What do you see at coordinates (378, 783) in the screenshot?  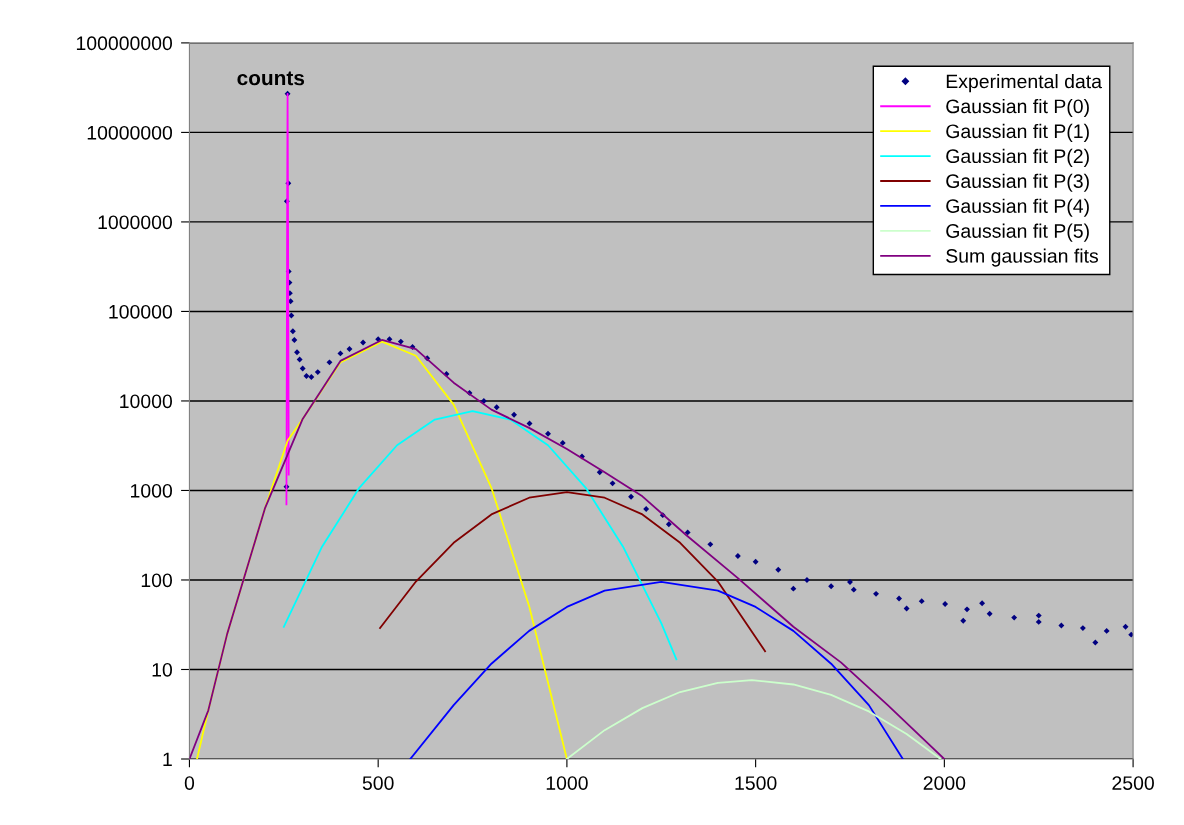 I see `x-tick-label: 500` at bounding box center [378, 783].